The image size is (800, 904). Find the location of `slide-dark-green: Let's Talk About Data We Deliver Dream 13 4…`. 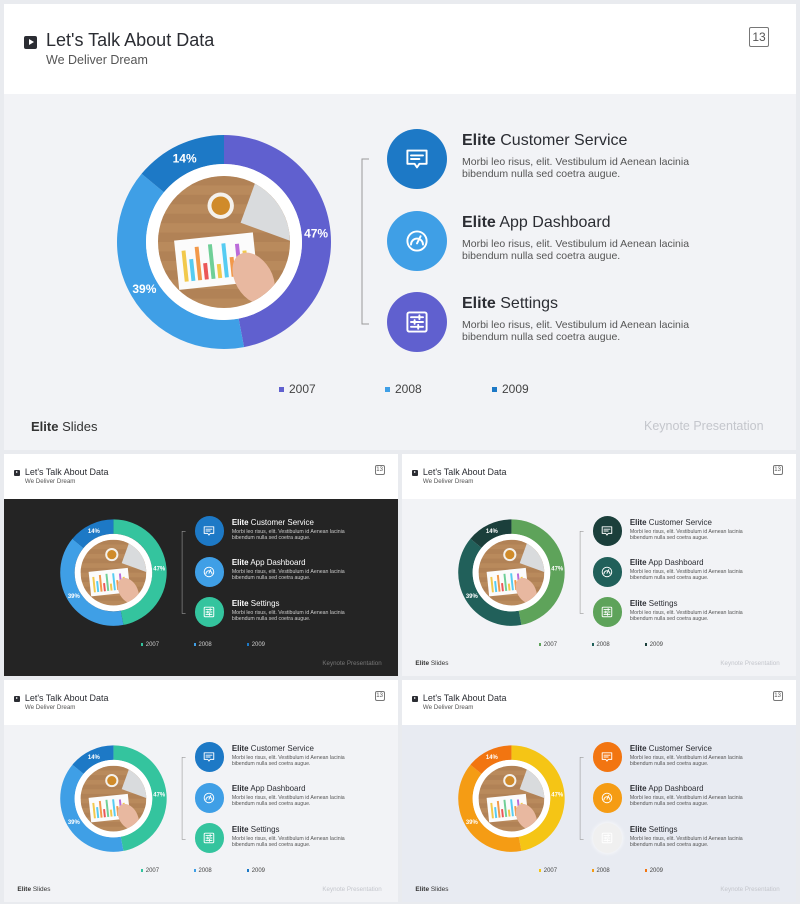

slide-dark-green: Let's Talk About Data We Deliver Dream 13 4… is located at coordinates (201, 565).